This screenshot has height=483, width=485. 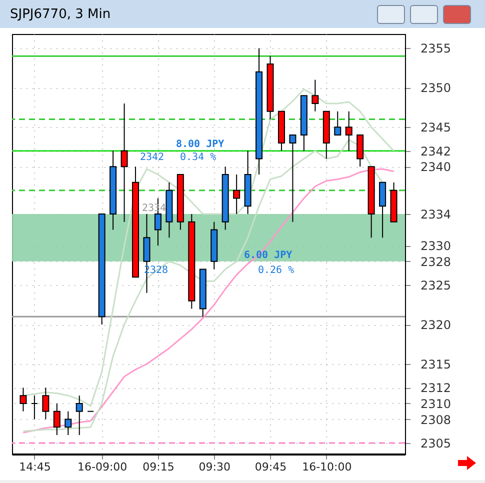 I want to click on annotation: 0.26 %, so click(x=276, y=270).